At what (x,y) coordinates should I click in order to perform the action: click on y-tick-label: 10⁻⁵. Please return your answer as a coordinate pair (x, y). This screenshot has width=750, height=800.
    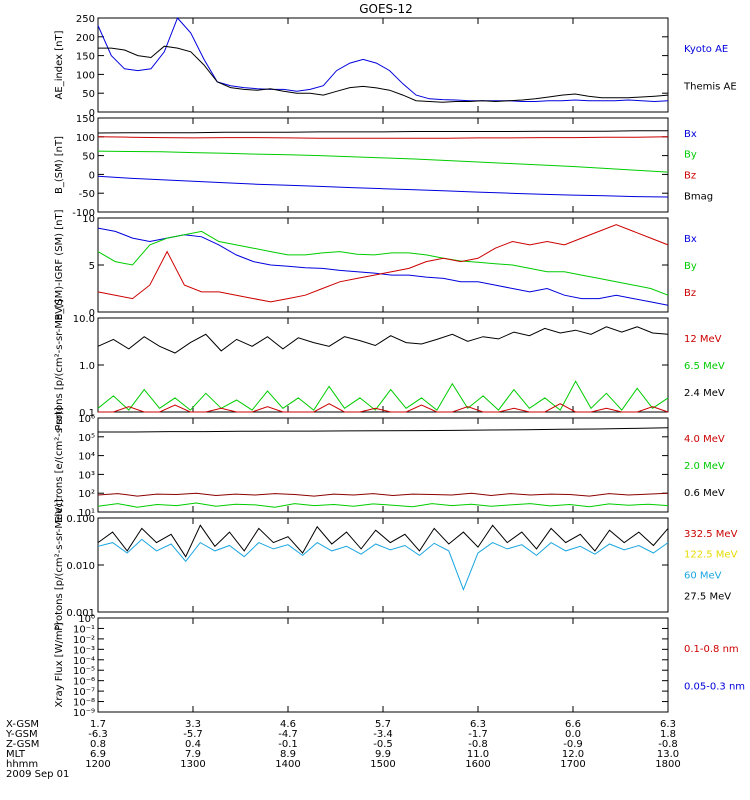
    Looking at the image, I should click on (84, 671).